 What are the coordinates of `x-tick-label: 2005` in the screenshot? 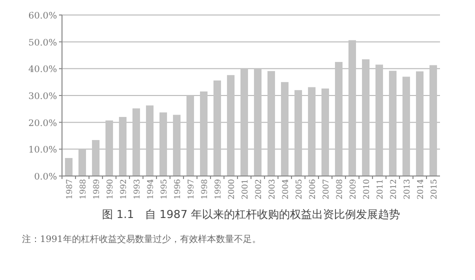 It's located at (299, 189).